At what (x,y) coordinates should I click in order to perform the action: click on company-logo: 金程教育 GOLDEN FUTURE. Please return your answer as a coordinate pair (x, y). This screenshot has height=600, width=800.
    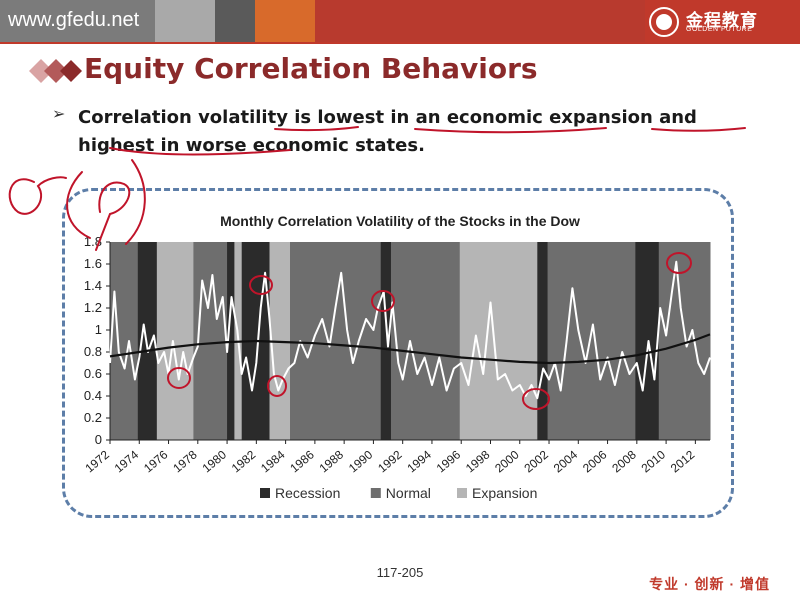
    Looking at the image, I should click on (713, 22).